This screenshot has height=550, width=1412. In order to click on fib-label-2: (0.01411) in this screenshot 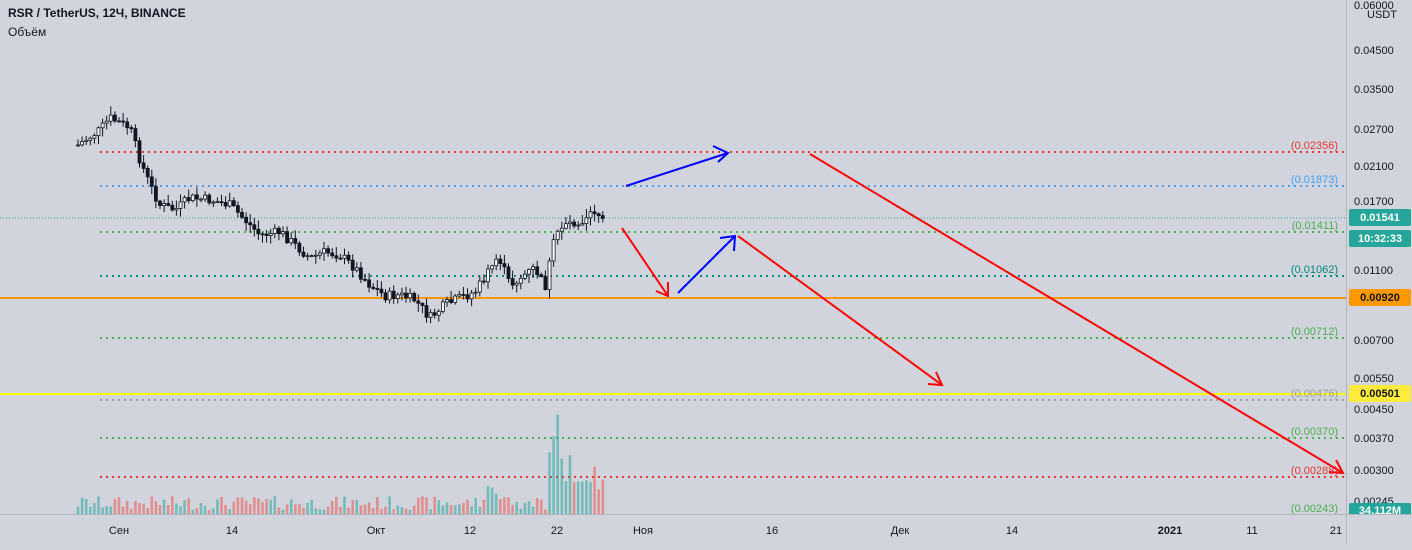, I will do `click(1315, 226)`.